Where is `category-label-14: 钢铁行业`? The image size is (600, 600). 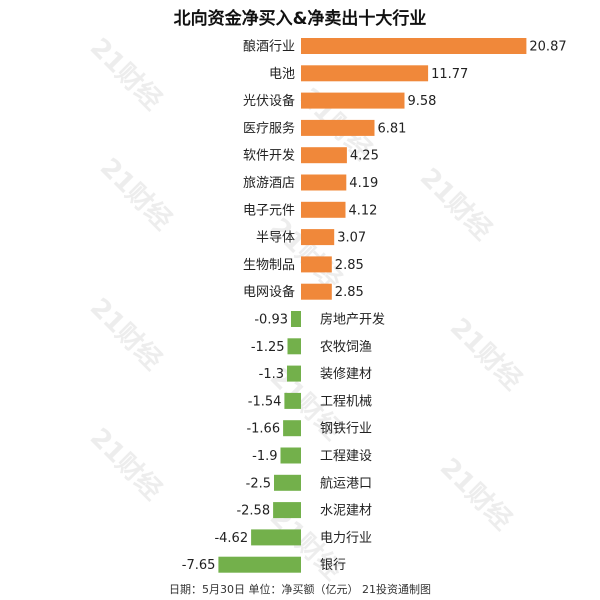
category-label-14: 钢铁行业 is located at coordinates (346, 429).